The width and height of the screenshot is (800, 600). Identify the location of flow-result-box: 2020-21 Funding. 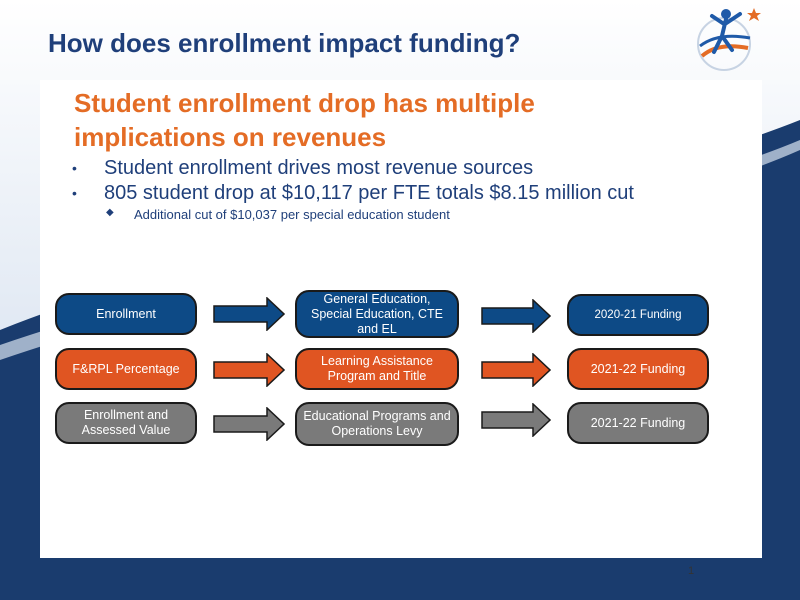
(638, 315).